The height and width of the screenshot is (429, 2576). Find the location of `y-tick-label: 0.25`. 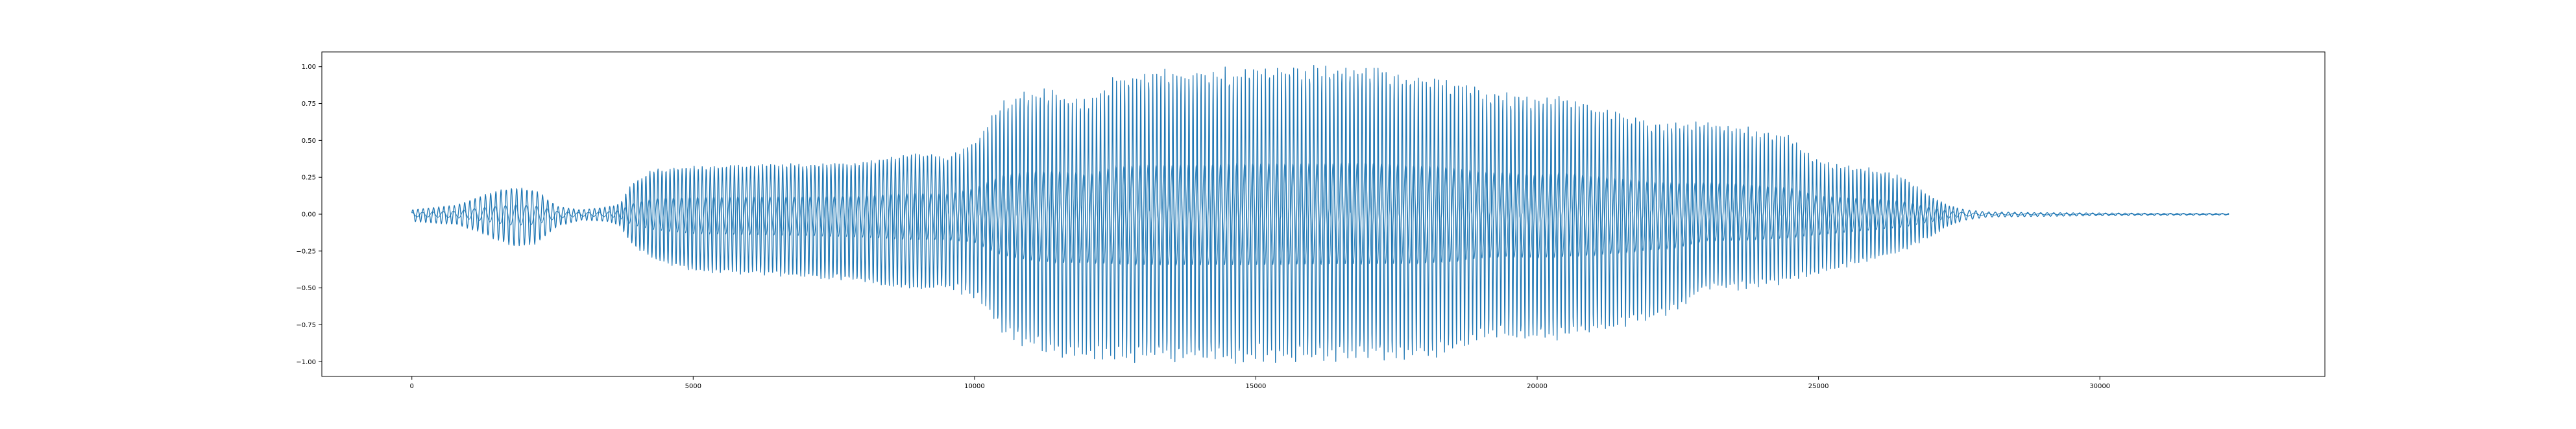

y-tick-label: 0.25 is located at coordinates (309, 178).